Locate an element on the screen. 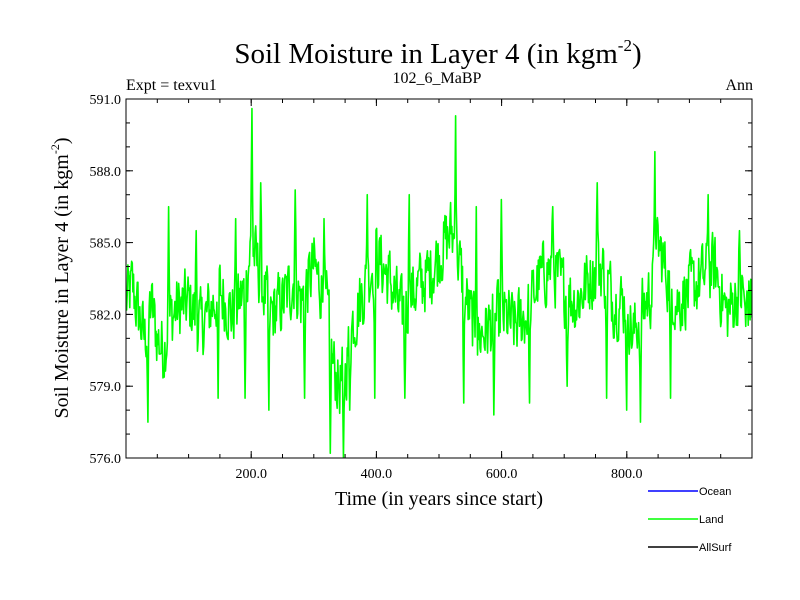 This screenshot has height=600, width=800. x-tick-label: 400.0 is located at coordinates (377, 474).